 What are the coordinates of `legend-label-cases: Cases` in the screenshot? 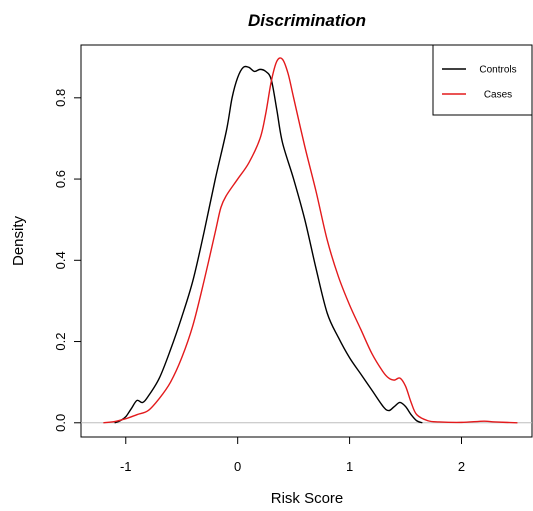 It's located at (498, 95).